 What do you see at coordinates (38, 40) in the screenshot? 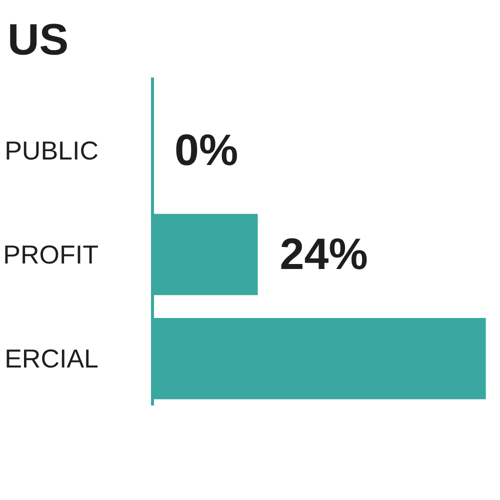
I see `chart-title: US` at bounding box center [38, 40].